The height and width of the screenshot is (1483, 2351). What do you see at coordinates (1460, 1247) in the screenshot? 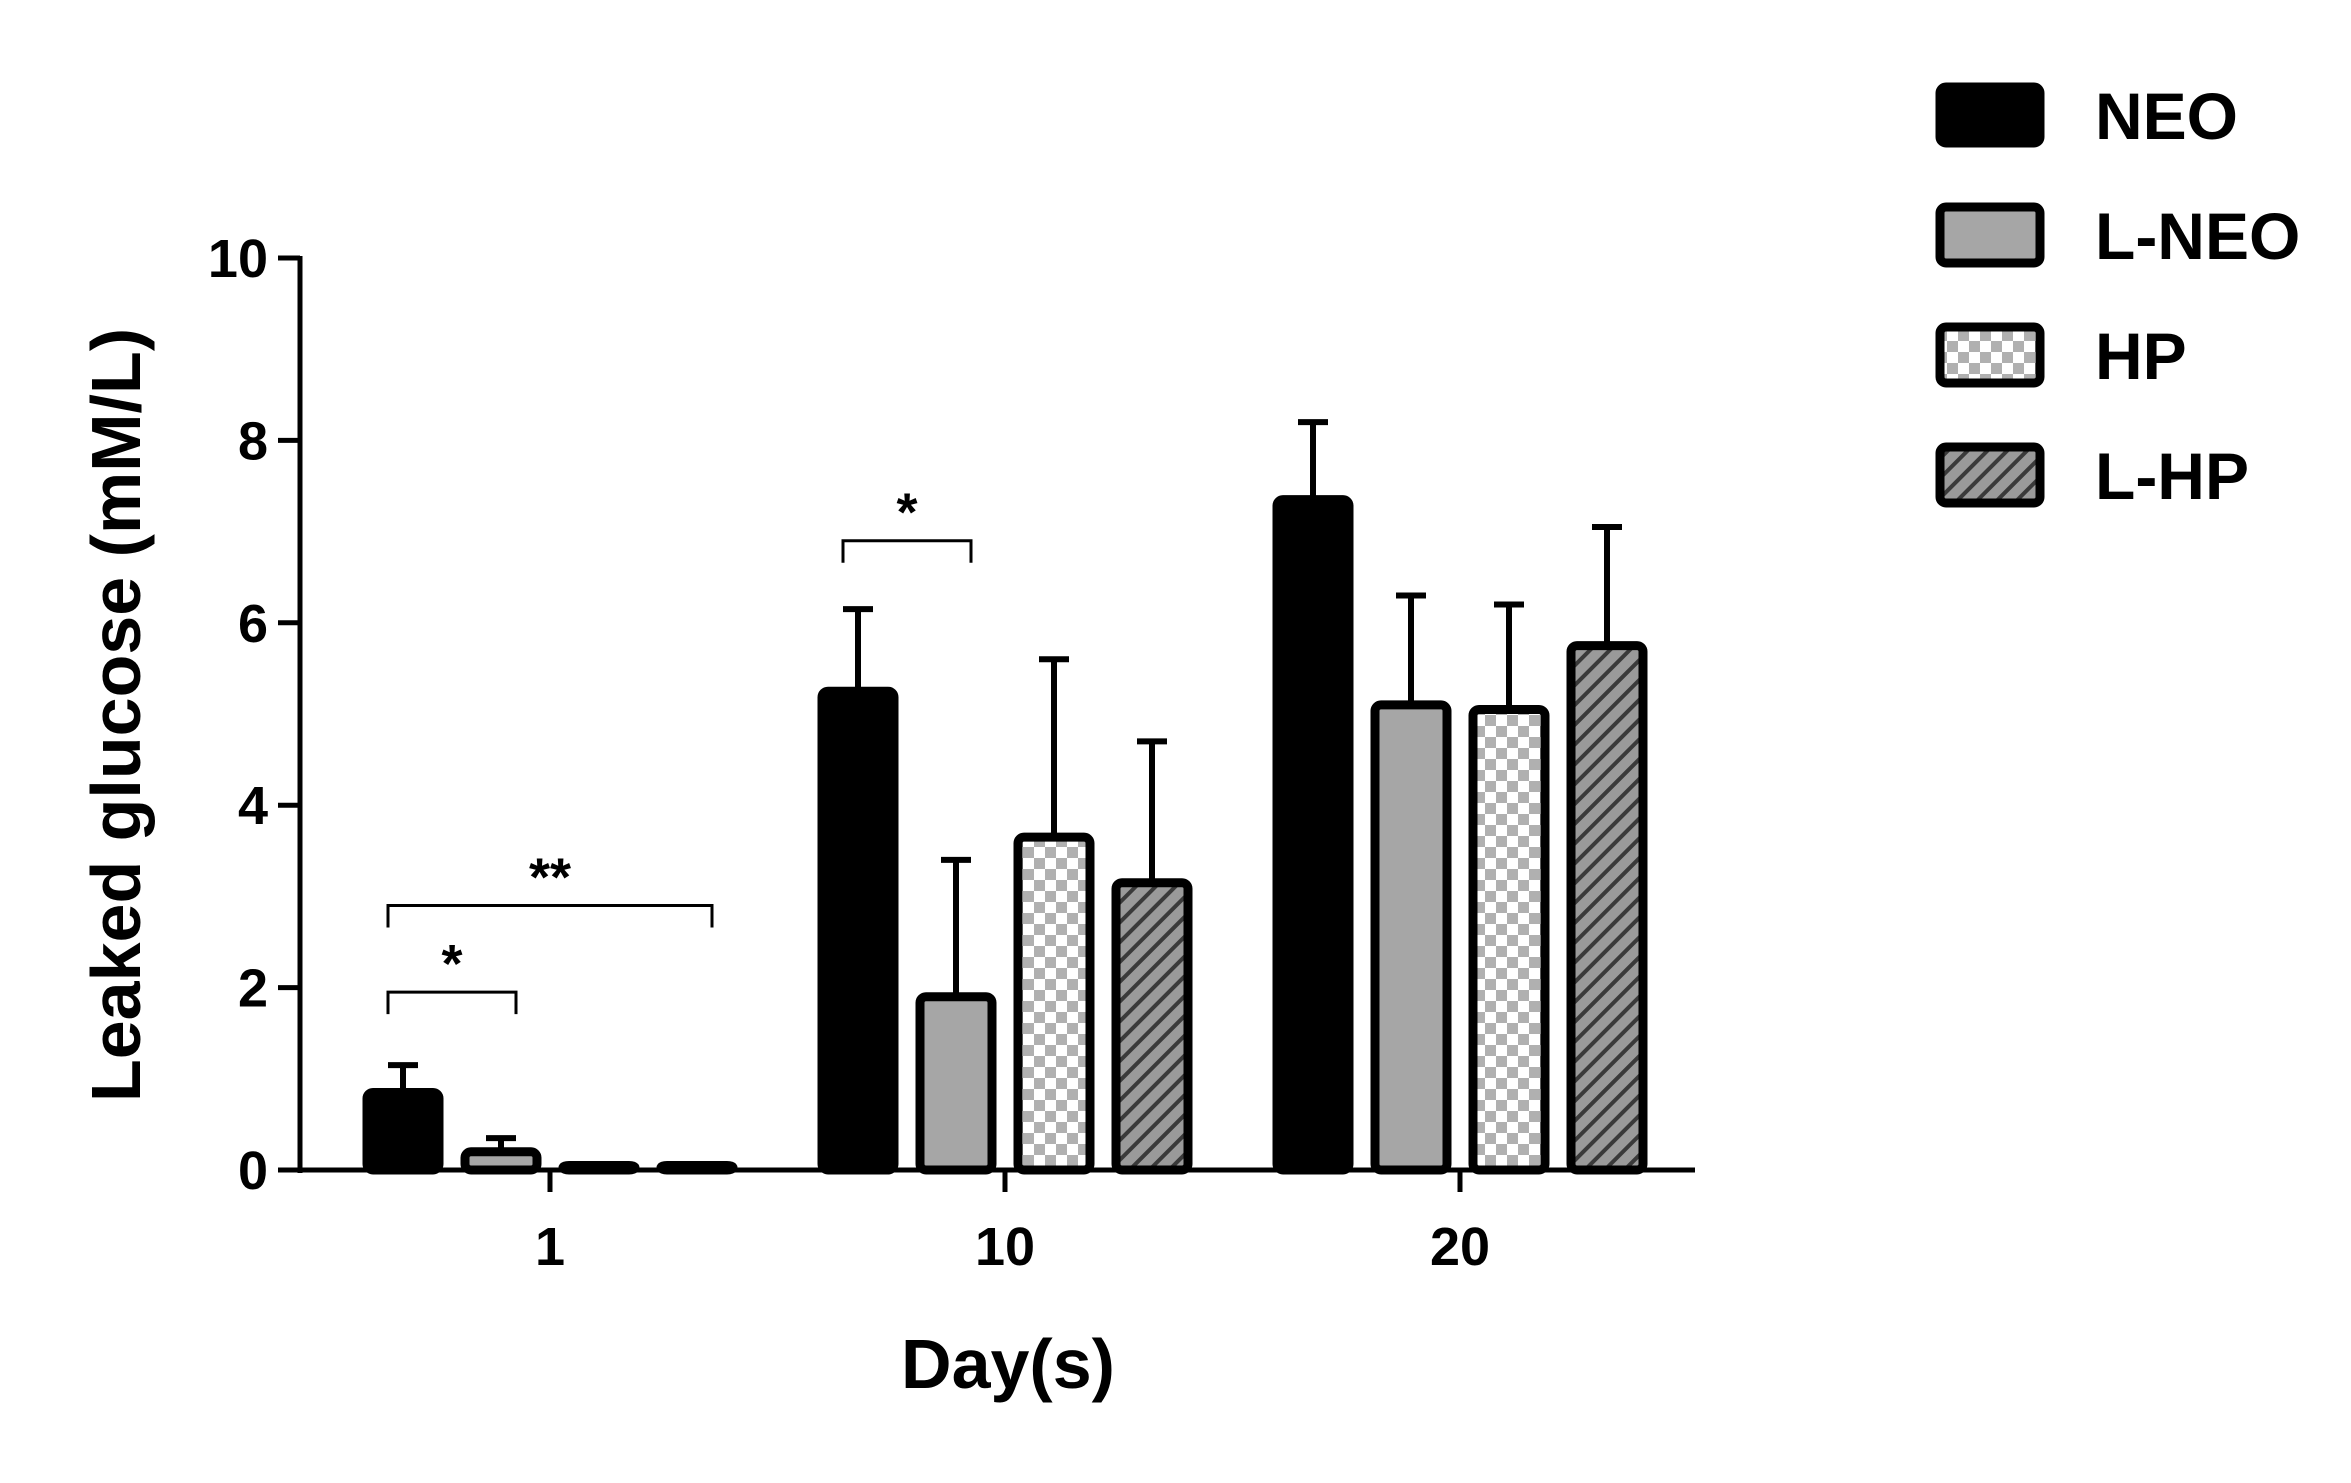
I see `x-tick-label: 20` at bounding box center [1460, 1247].